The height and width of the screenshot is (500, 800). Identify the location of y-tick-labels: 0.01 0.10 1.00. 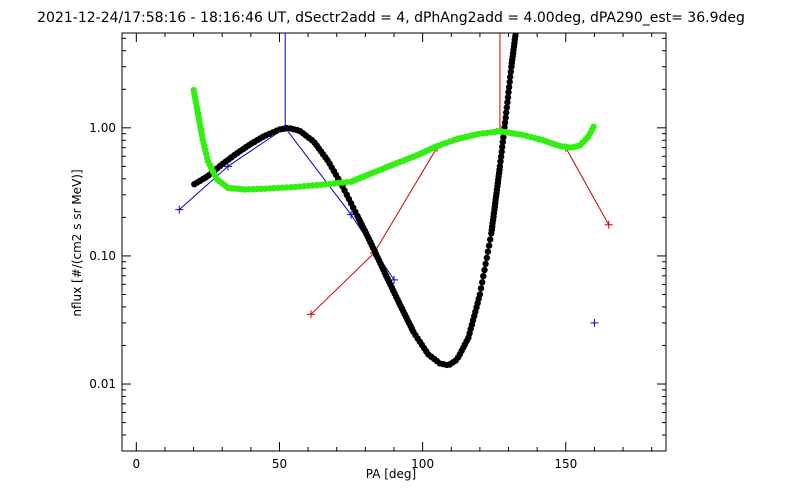
(102, 256).